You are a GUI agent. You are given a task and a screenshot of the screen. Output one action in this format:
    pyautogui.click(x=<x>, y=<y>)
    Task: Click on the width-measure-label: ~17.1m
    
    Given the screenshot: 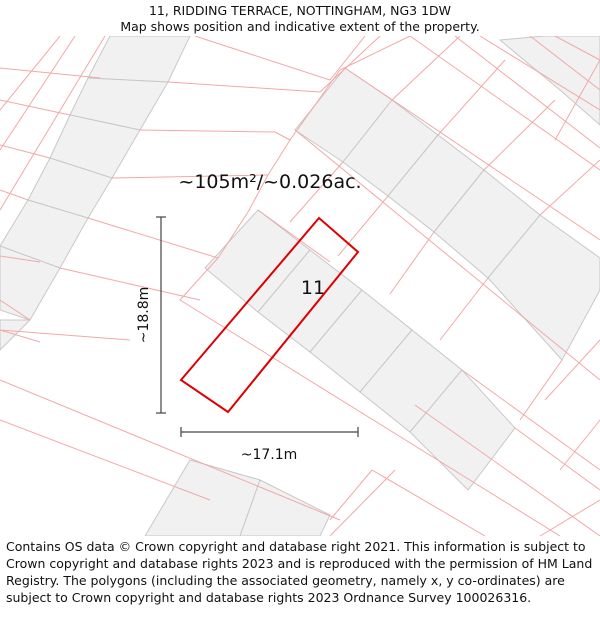 What is the action you would take?
    pyautogui.click(x=269, y=455)
    